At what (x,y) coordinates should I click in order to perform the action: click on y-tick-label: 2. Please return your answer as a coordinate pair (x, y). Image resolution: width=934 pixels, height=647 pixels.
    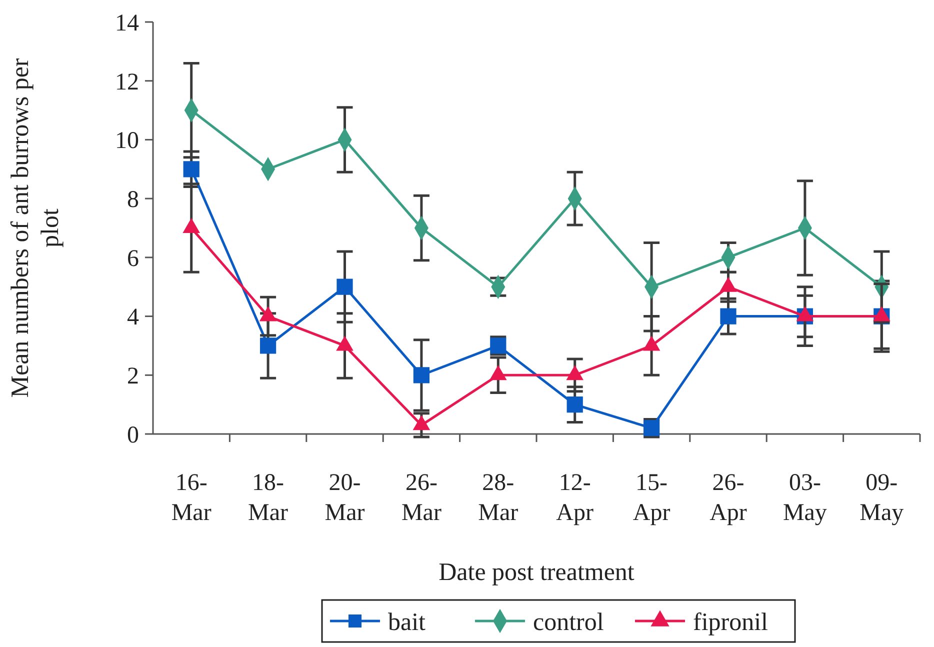
    Looking at the image, I should click on (133, 377).